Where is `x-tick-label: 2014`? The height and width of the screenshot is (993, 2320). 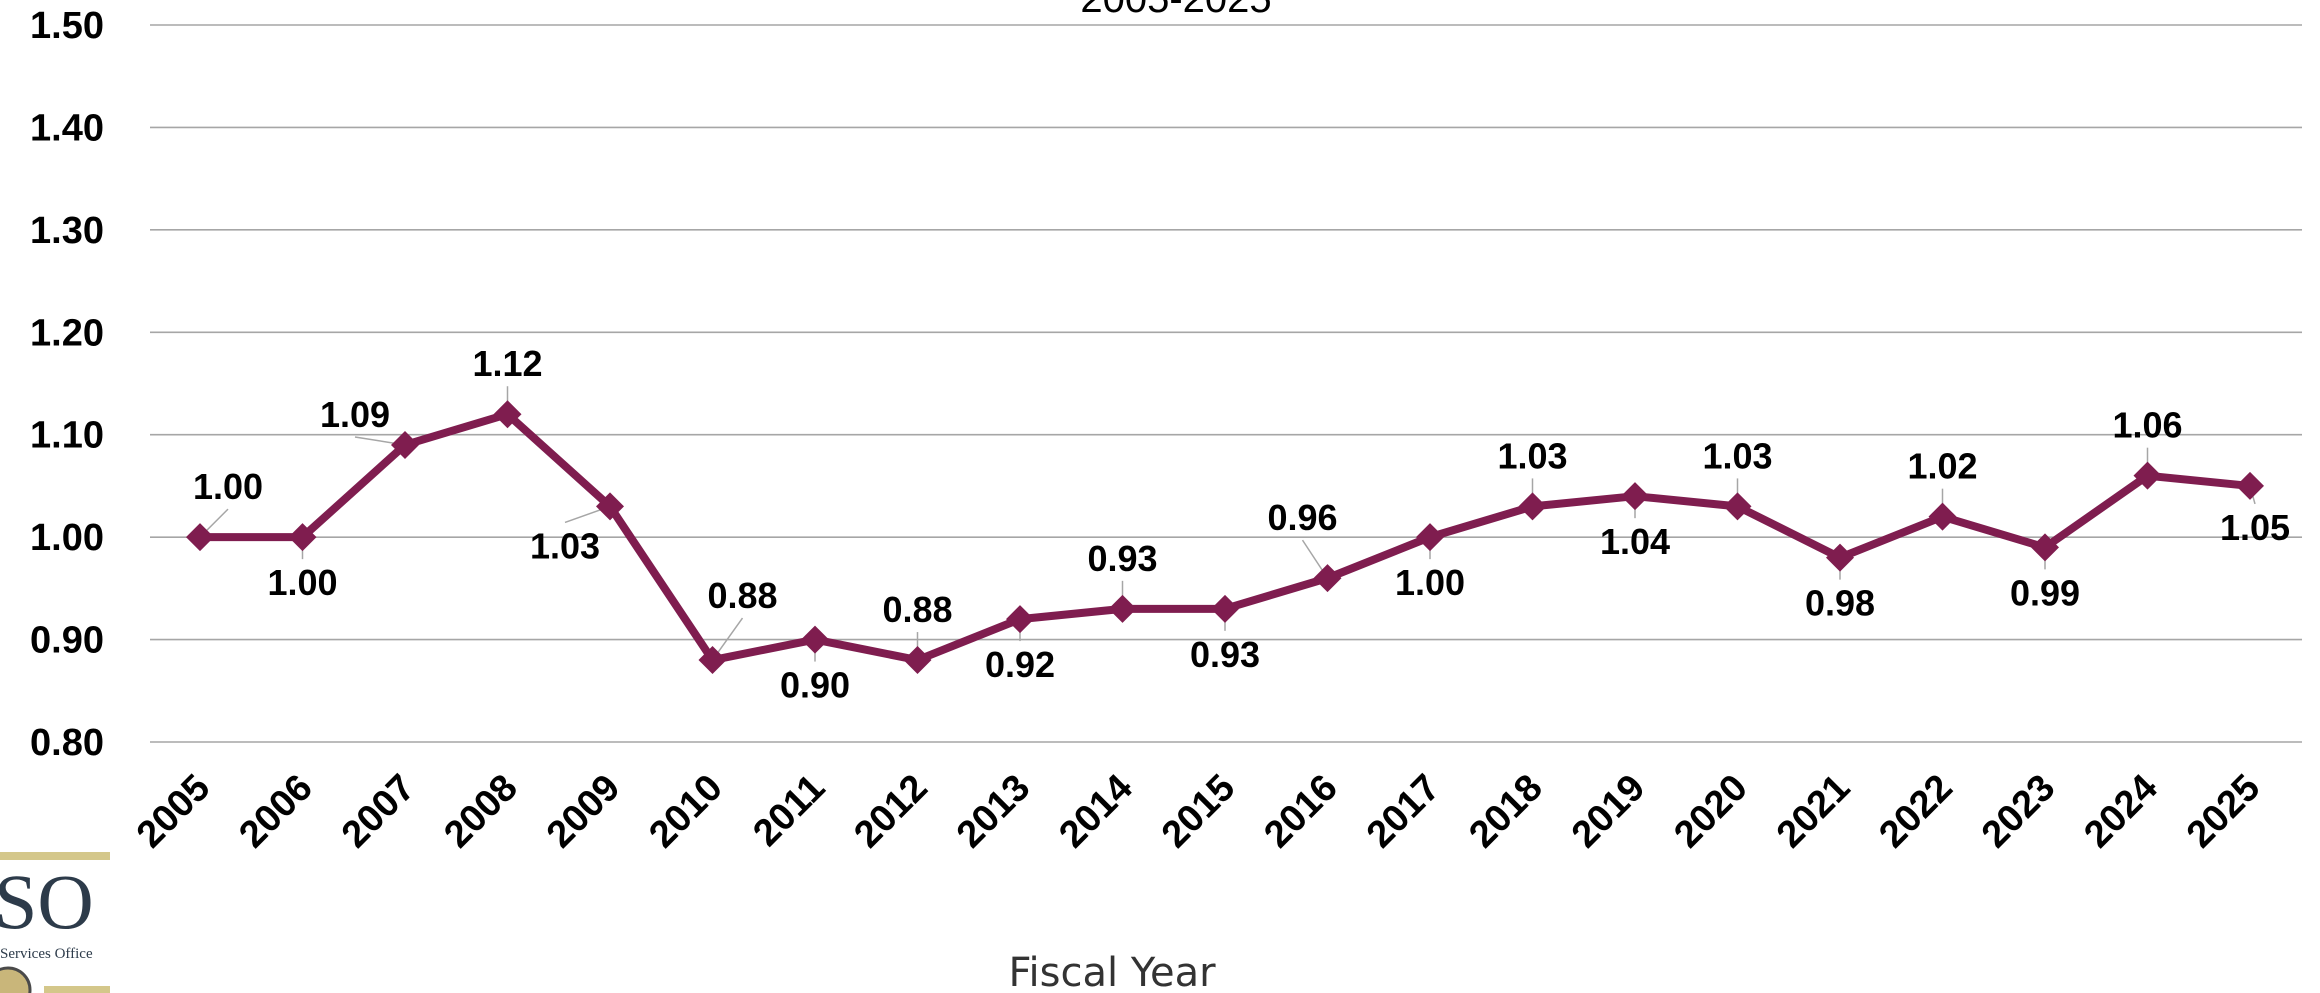
x-tick-label: 2014 is located at coordinates (1095, 811).